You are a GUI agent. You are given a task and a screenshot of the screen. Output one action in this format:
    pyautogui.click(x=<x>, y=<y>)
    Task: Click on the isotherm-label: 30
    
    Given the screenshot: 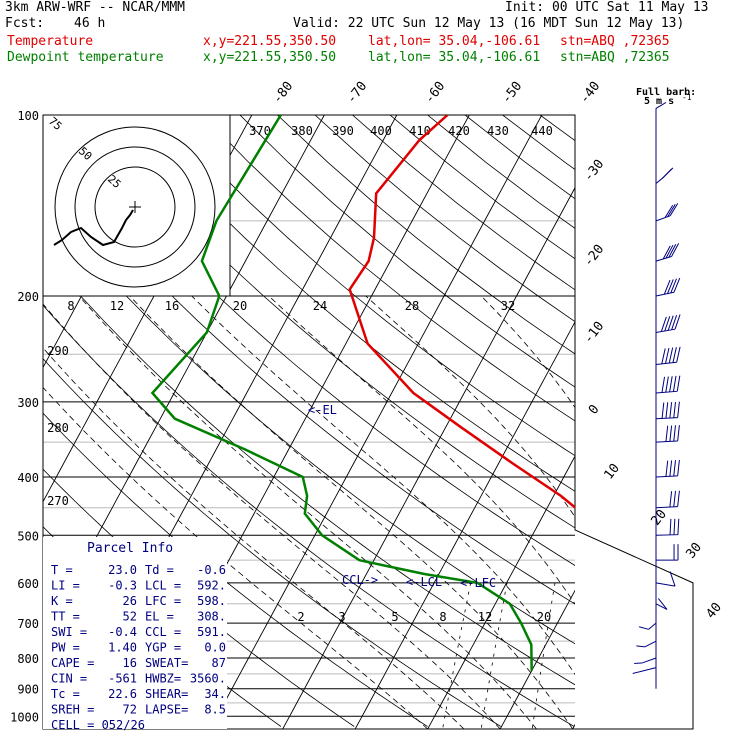 What is the action you would take?
    pyautogui.click(x=694, y=551)
    